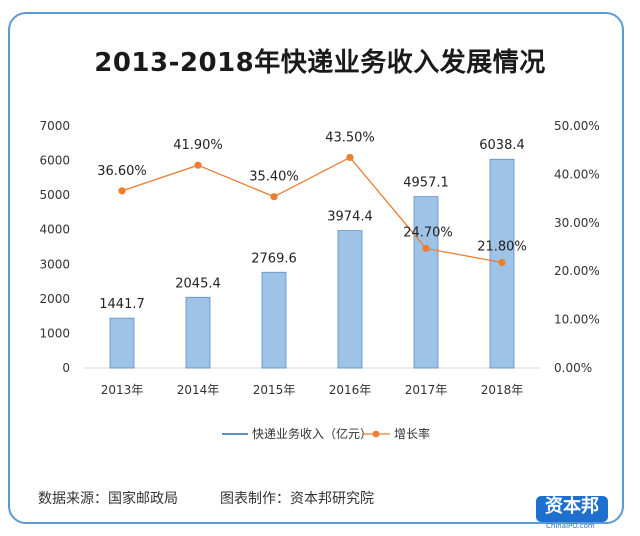  I want to click on x-tick-label: 2013年, so click(122, 390).